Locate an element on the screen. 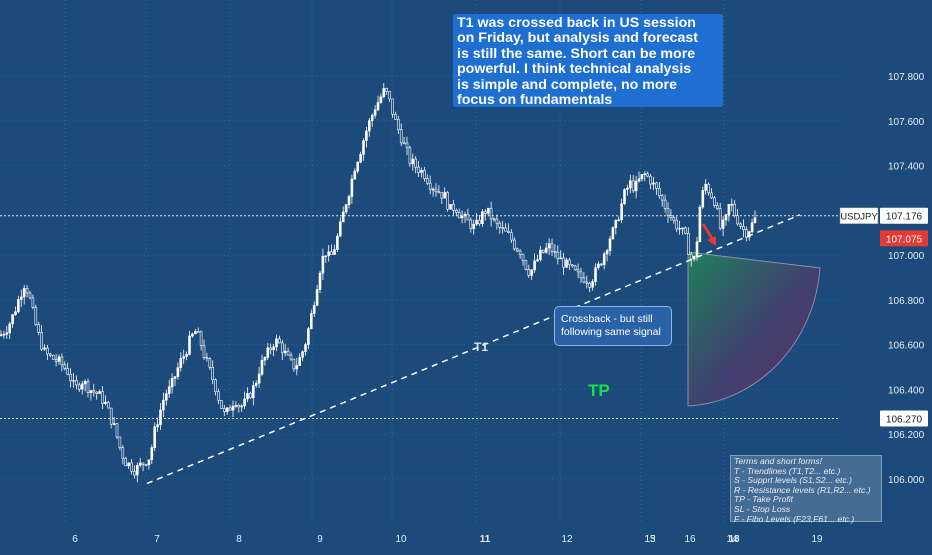 This screenshot has height=555, width=932. y-tick-label: 106.400 is located at coordinates (906, 390).